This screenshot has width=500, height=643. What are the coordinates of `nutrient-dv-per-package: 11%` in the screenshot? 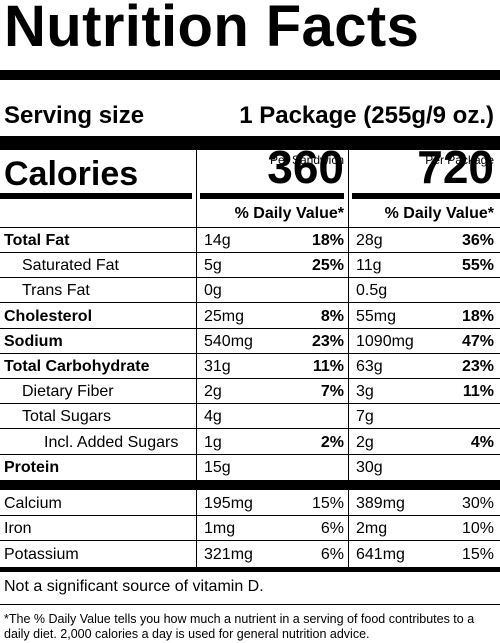 It's located at (478, 391).